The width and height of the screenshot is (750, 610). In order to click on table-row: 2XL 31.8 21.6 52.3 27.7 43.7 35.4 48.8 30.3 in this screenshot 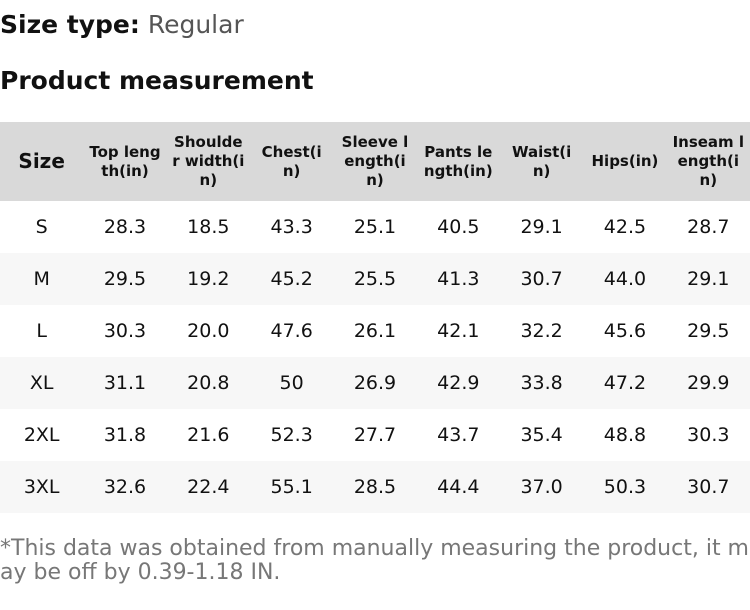, I will do `click(375, 435)`.